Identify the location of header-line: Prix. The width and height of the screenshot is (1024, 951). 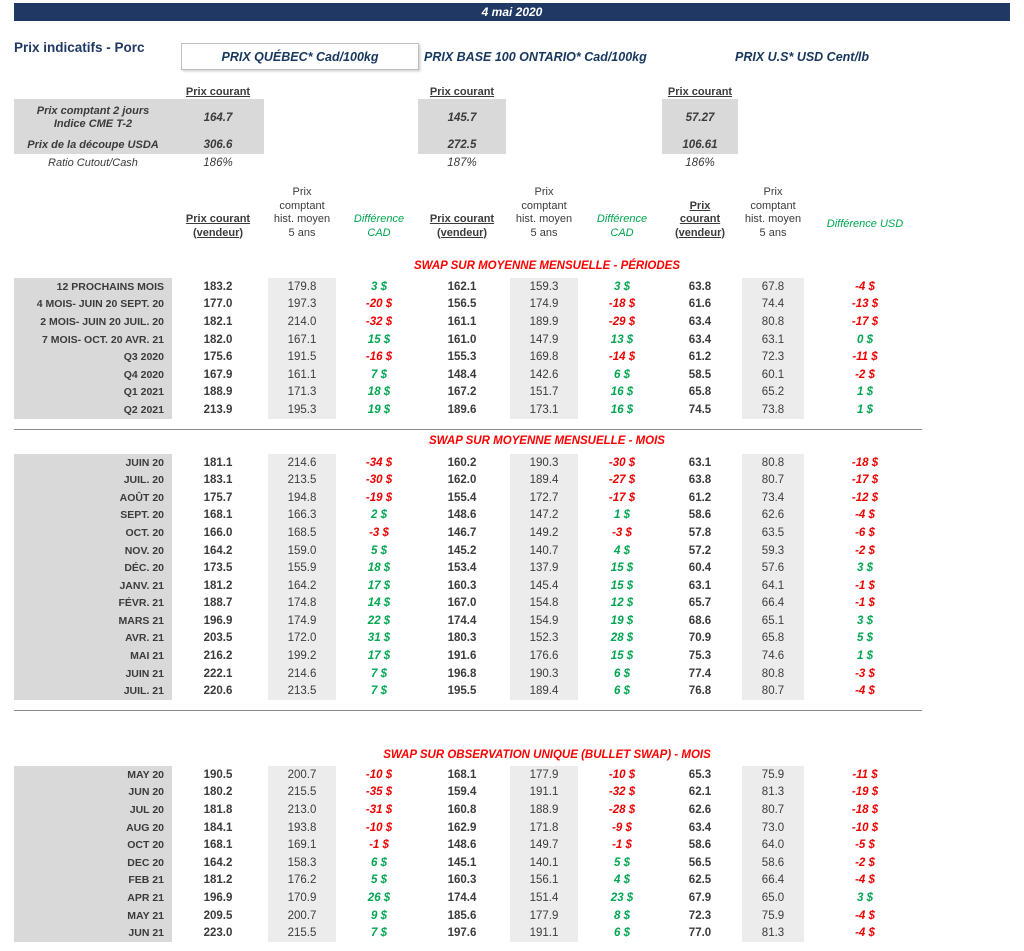
(700, 205).